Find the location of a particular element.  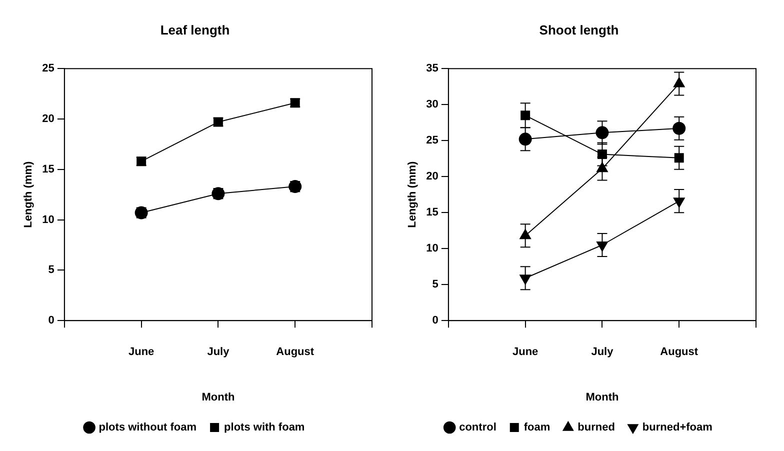

chart-title: Shoot length is located at coordinates (579, 30).